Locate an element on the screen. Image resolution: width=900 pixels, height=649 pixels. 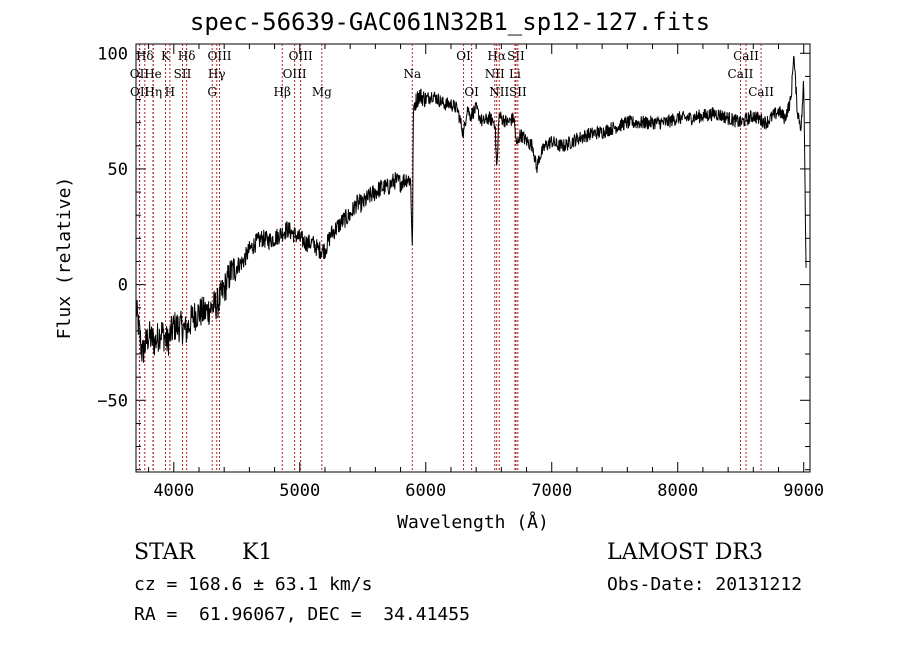
line-marker-label: Li is located at coordinates (515, 74).